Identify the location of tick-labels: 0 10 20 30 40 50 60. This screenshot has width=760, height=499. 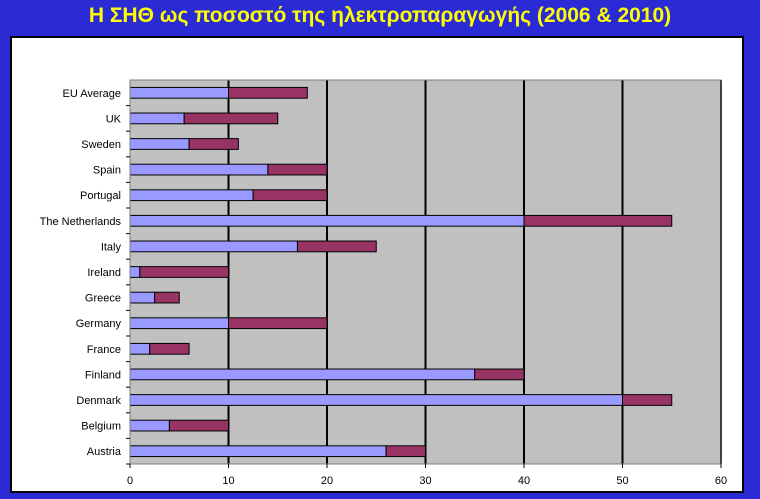
(427, 475).